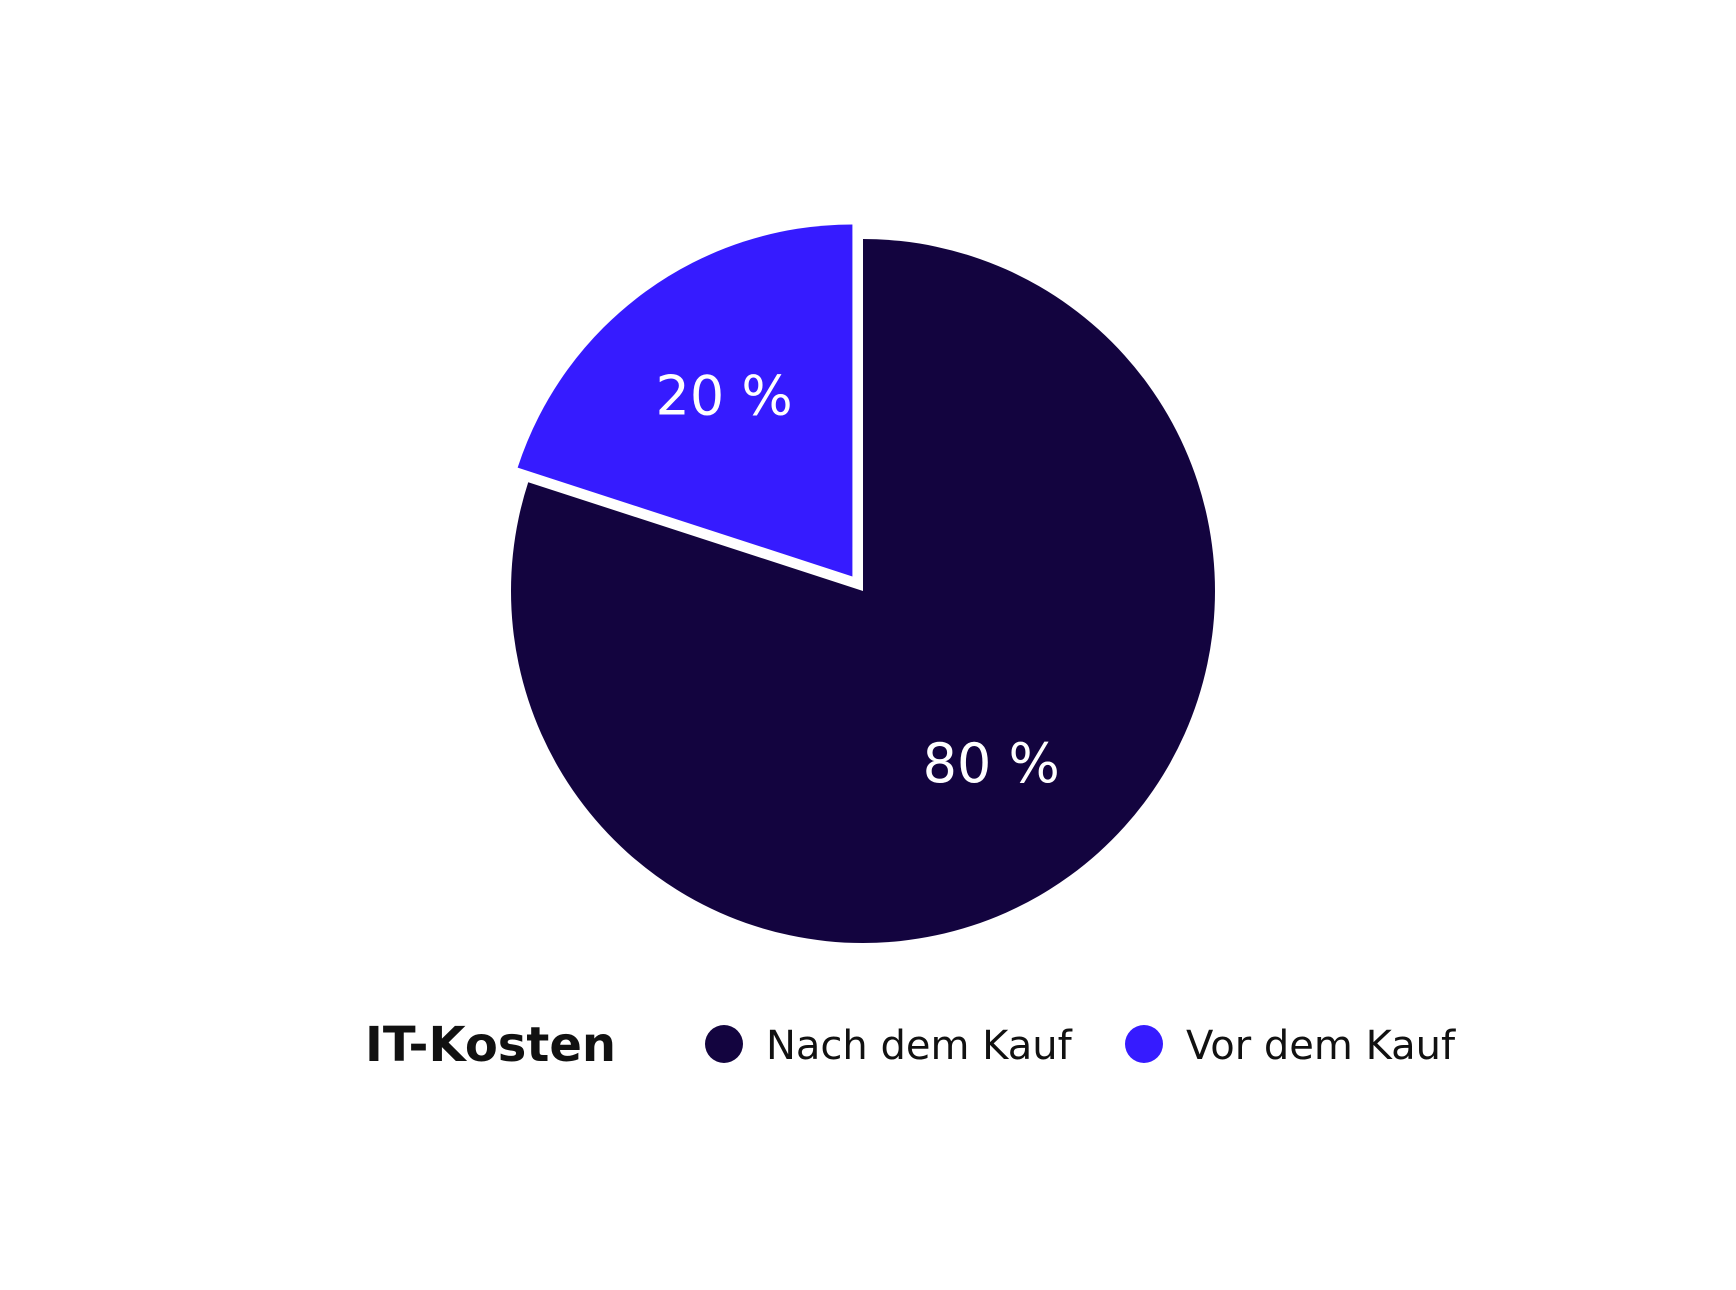 The height and width of the screenshot is (1290, 1736). I want to click on pie-slice-vor-dem-kauf, so click(685, 400).